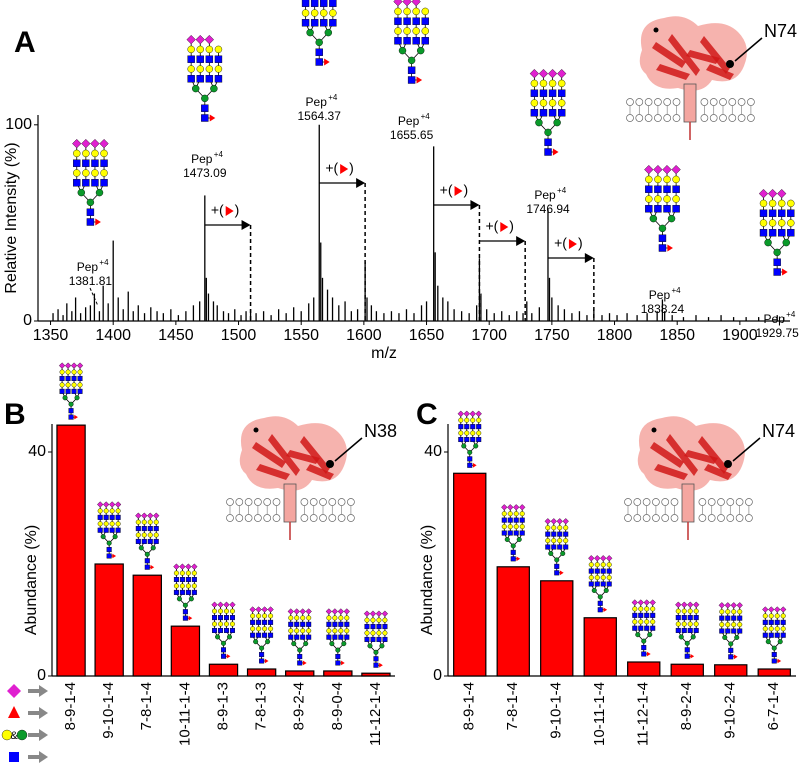 The image size is (800, 768). What do you see at coordinates (14, 757) in the screenshot?
I see `legend-glcnac` at bounding box center [14, 757].